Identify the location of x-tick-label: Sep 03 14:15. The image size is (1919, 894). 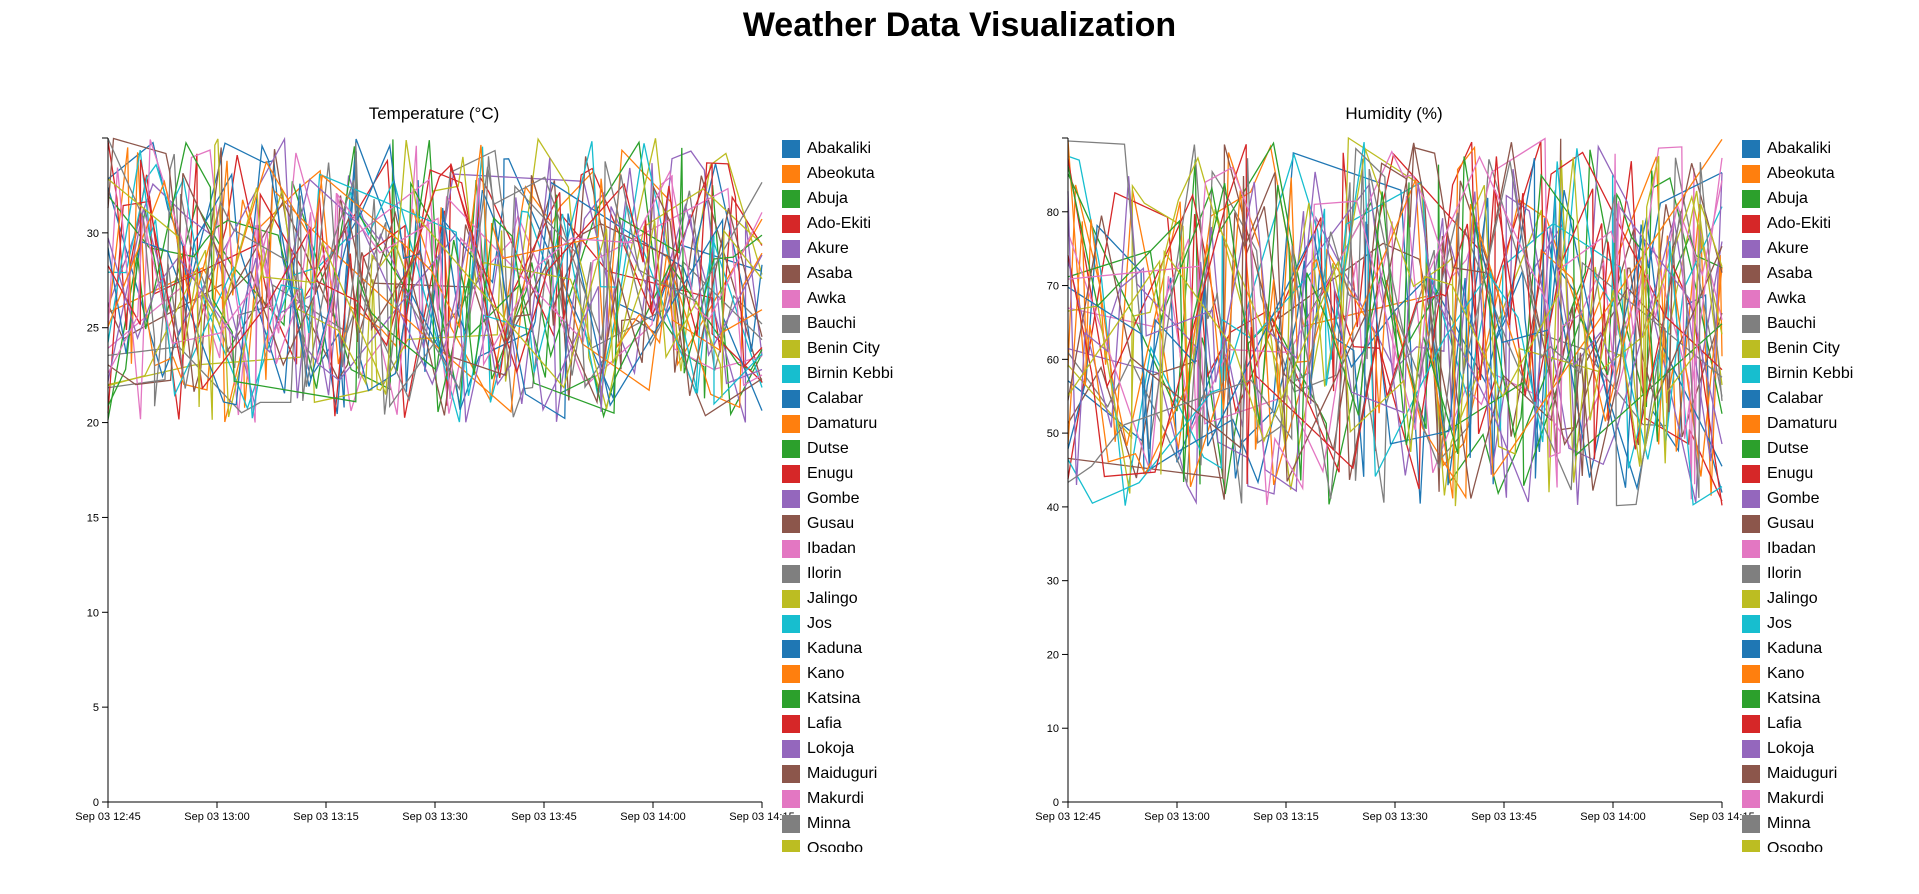
(761, 817).